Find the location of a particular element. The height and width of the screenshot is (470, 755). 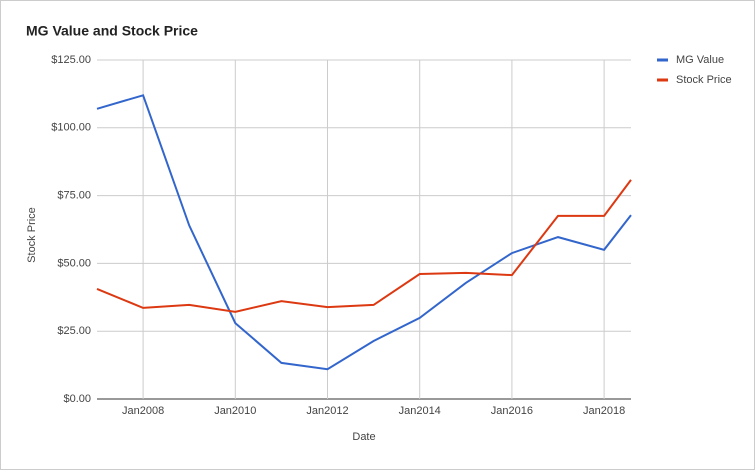

y-tick-label: $50.00 is located at coordinates (74, 263).